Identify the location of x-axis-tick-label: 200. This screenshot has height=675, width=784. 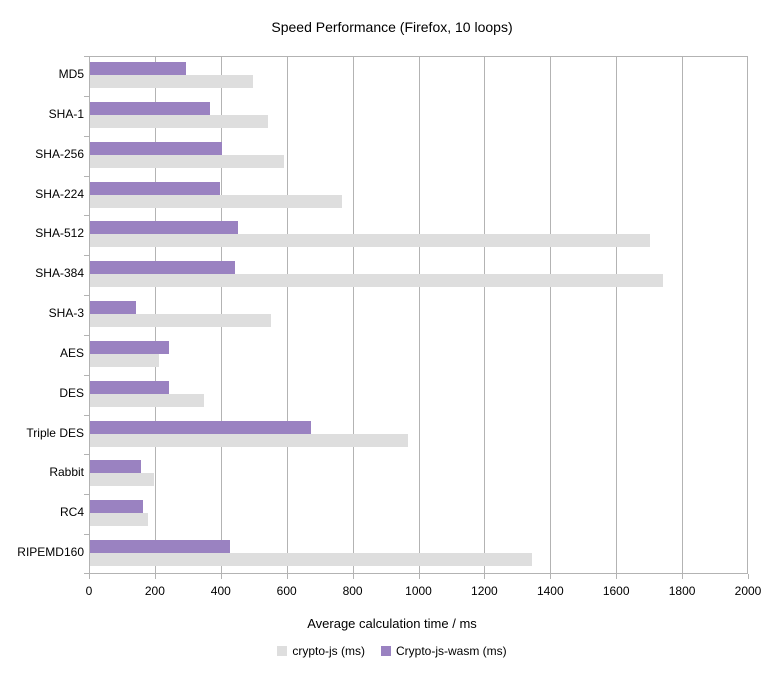
(154, 591).